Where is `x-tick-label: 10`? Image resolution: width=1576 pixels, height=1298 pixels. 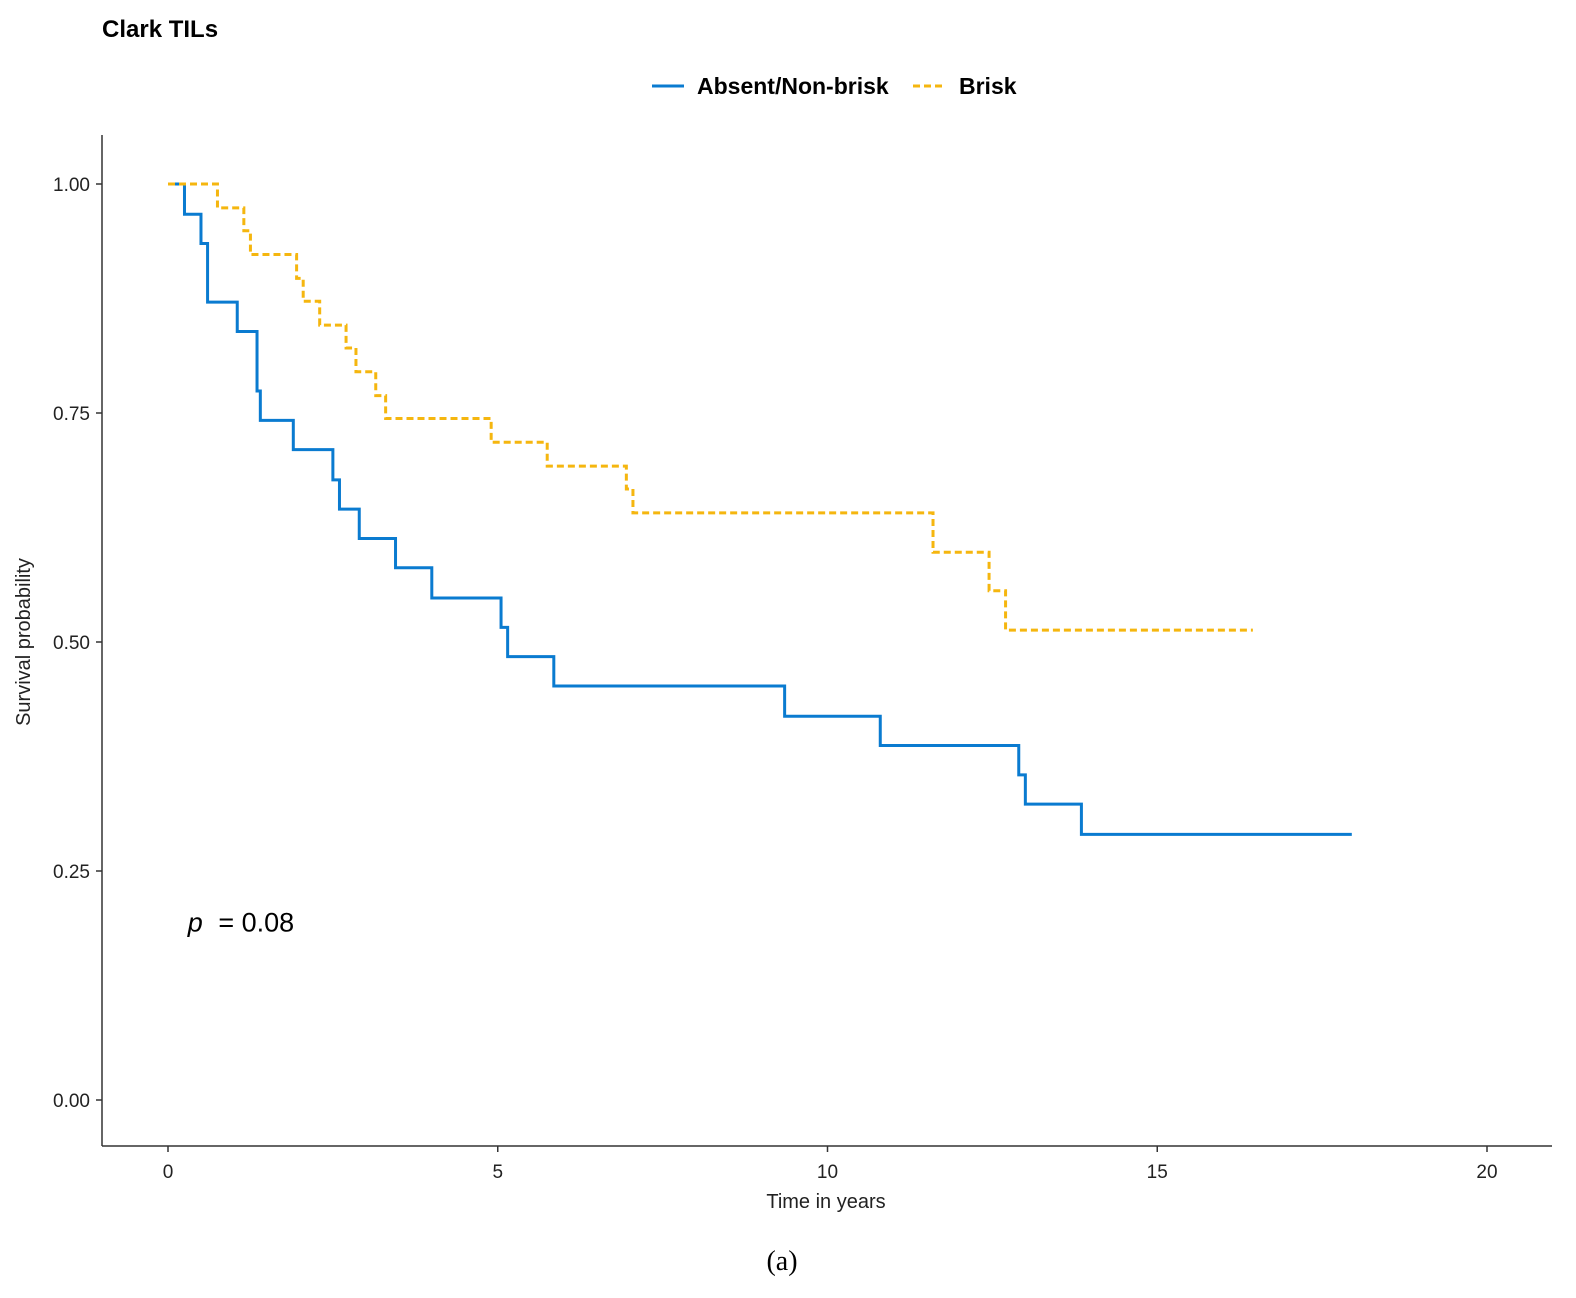
x-tick-label: 10 is located at coordinates (827, 1172).